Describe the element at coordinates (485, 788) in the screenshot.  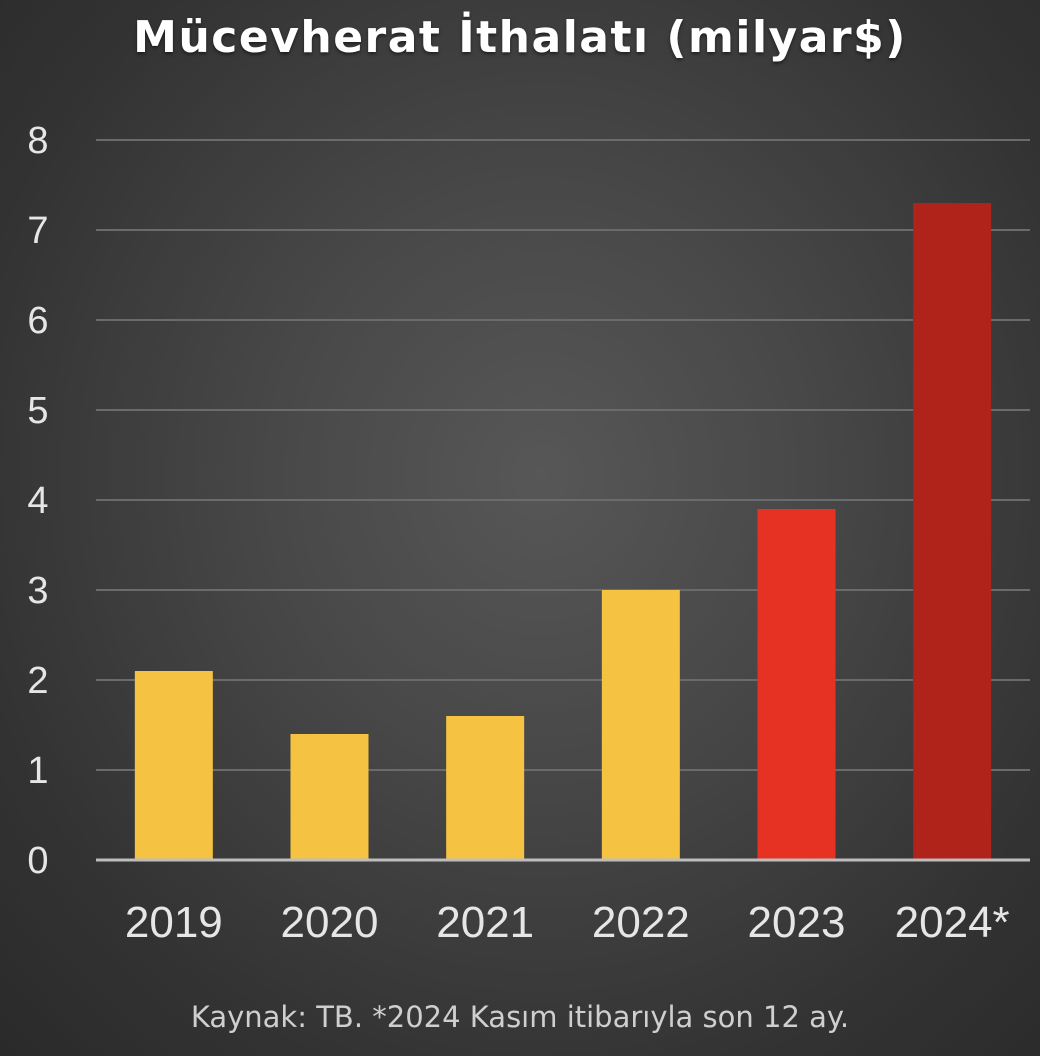
I see `bar-2021` at that location.